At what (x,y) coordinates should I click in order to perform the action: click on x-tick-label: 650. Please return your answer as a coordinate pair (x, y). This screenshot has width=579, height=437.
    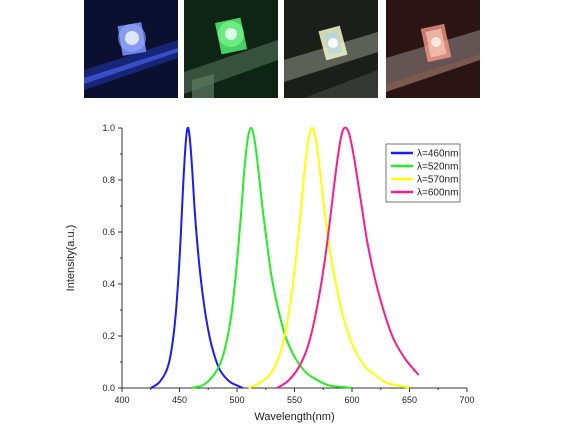
    Looking at the image, I should click on (409, 400).